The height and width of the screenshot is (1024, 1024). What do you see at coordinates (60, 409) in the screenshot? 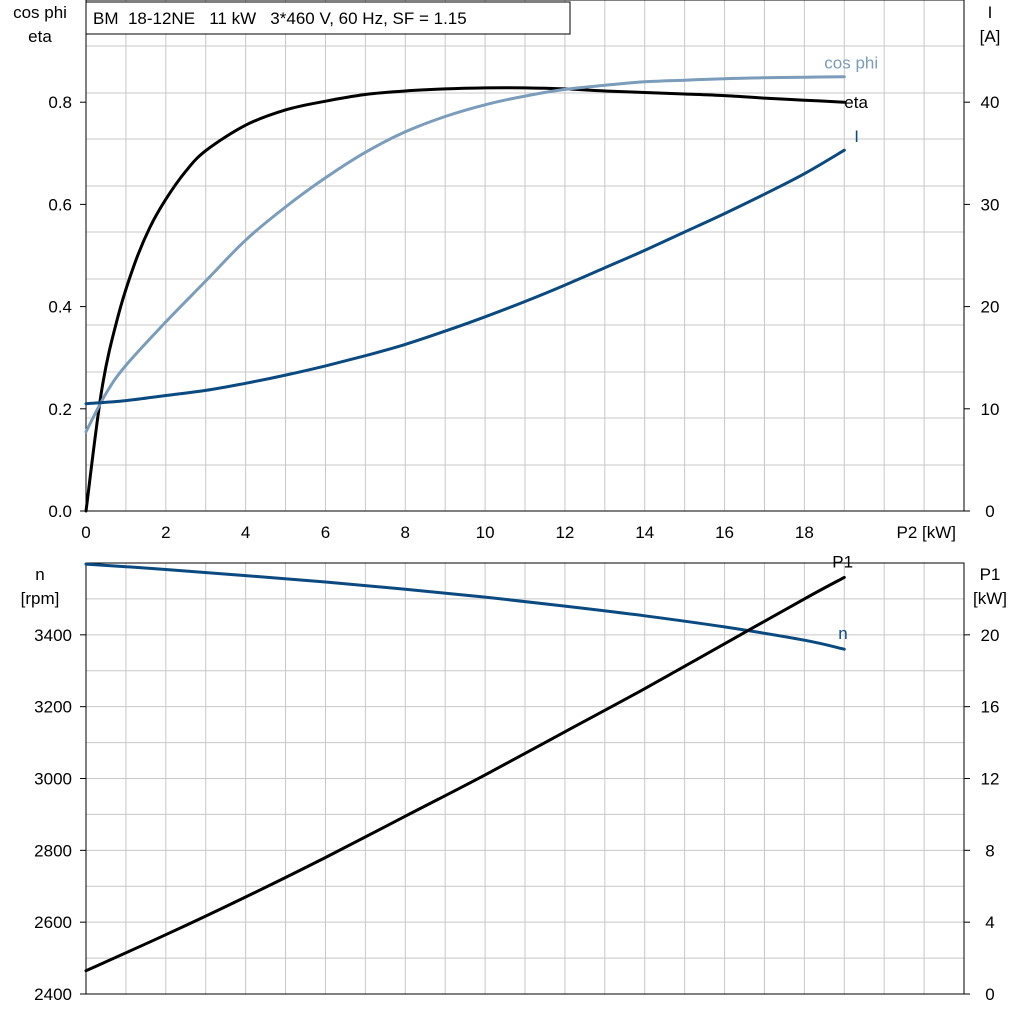
I see `y-left-tick-label: 0.2` at bounding box center [60, 409].